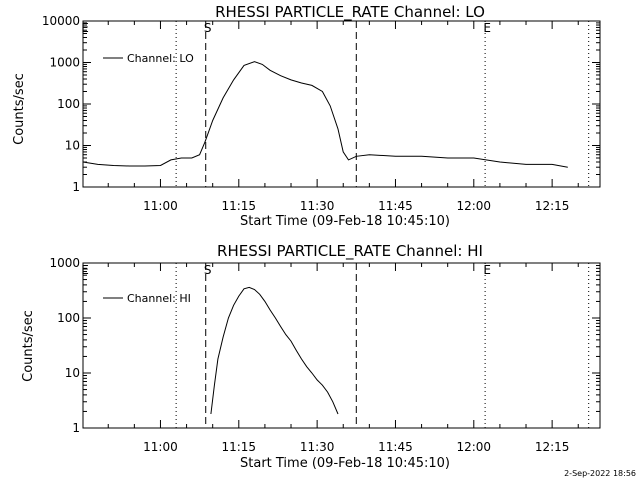 This screenshot has height=480, width=640. I want to click on legend-label: Channel: HI, so click(159, 298).